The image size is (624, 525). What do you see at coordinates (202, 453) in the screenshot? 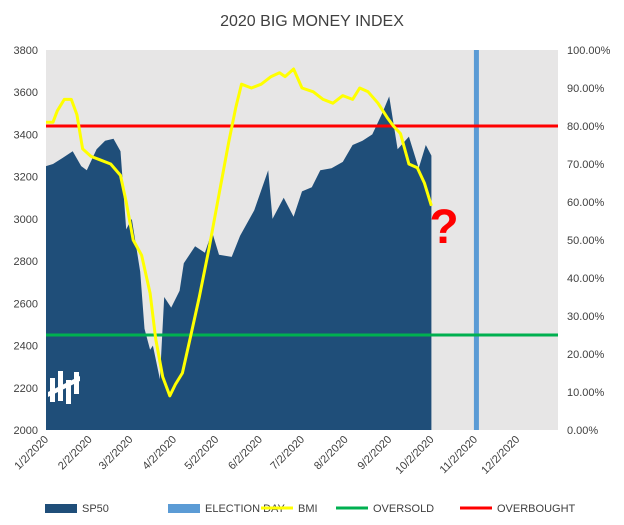
I see `x-tick-label: 5/2/2020` at bounding box center [202, 453].